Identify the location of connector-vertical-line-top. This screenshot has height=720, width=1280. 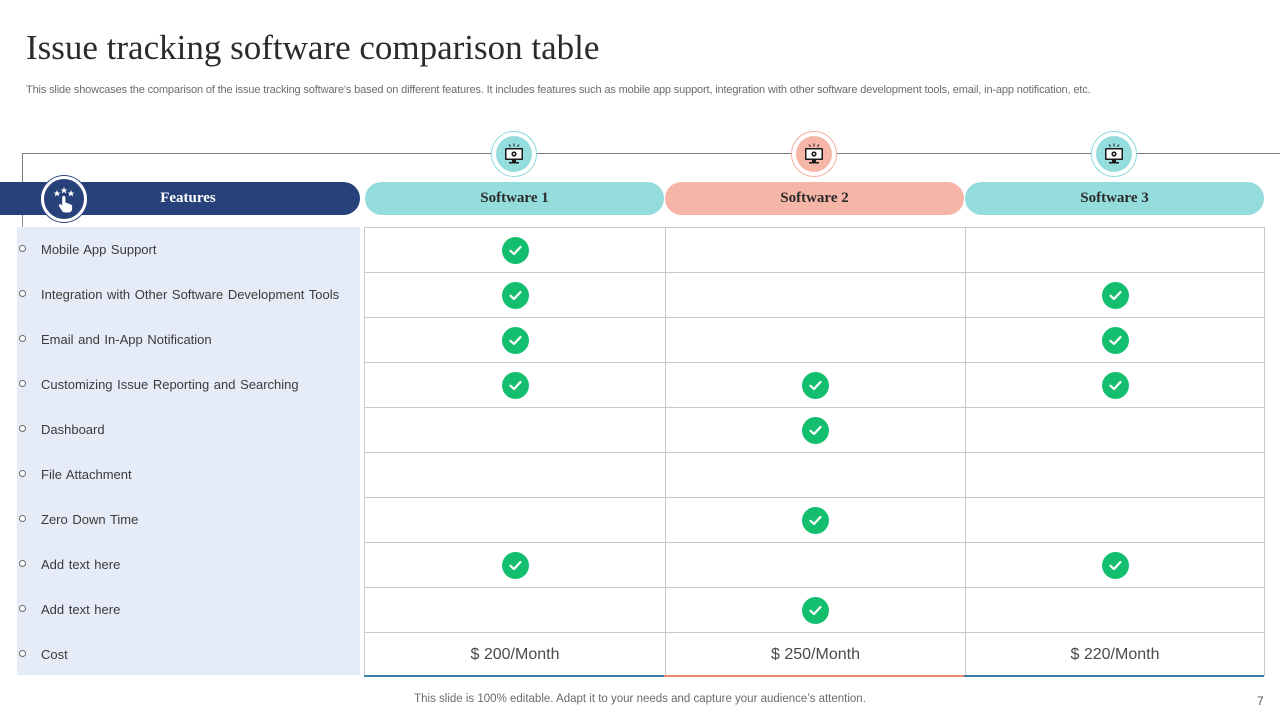
(22, 168).